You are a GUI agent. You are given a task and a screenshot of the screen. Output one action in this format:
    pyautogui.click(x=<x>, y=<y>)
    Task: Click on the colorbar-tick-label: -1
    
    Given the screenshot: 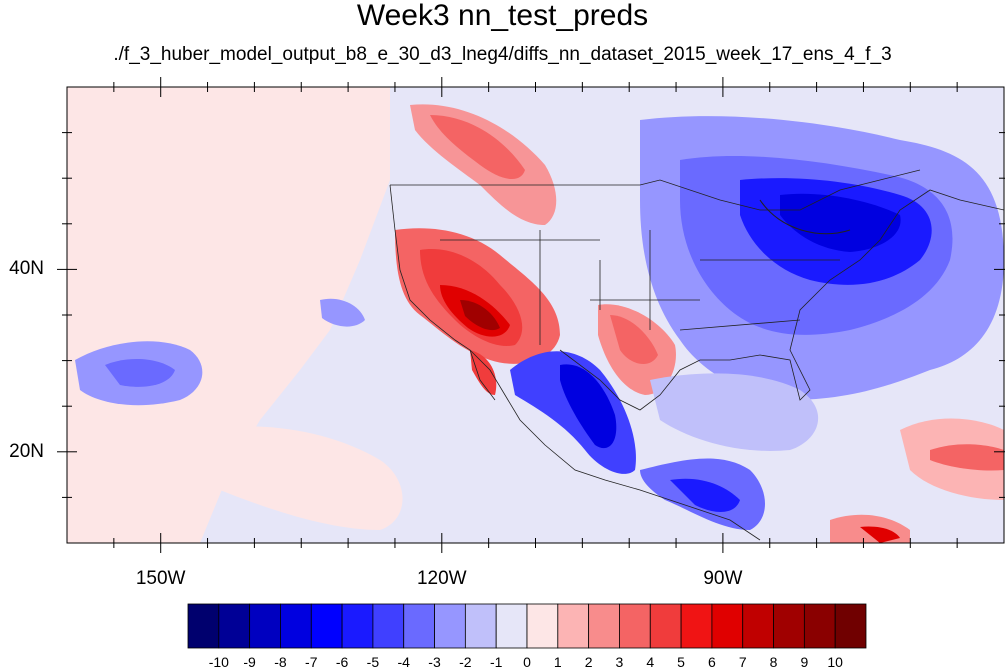 What is the action you would take?
    pyautogui.click(x=496, y=662)
    